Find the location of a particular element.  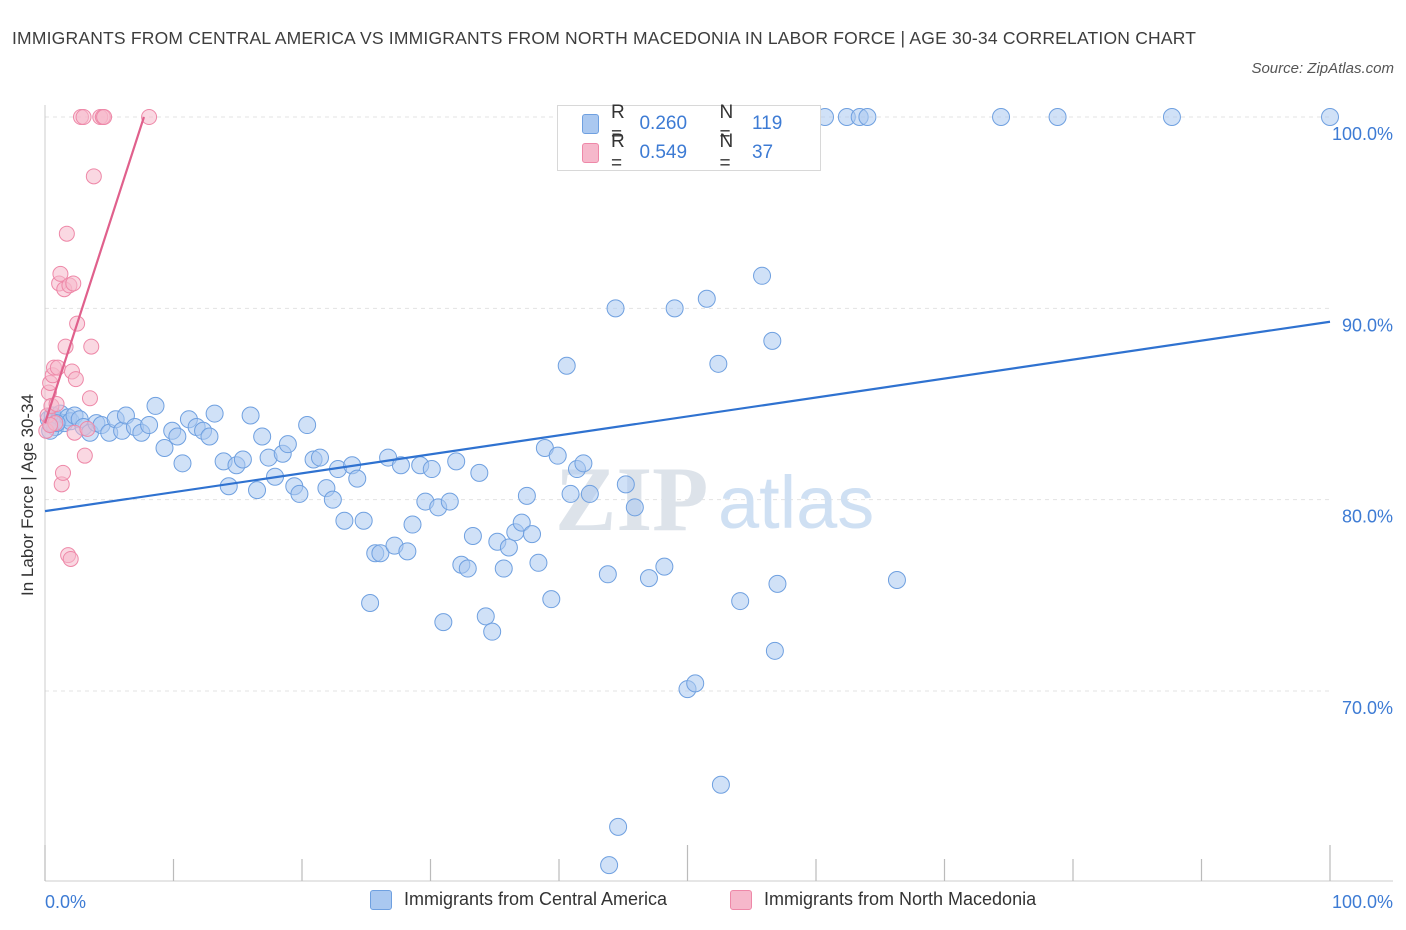

y-axis-label: In Labor Force | Age 30-34 is located at coordinates (27, 495).